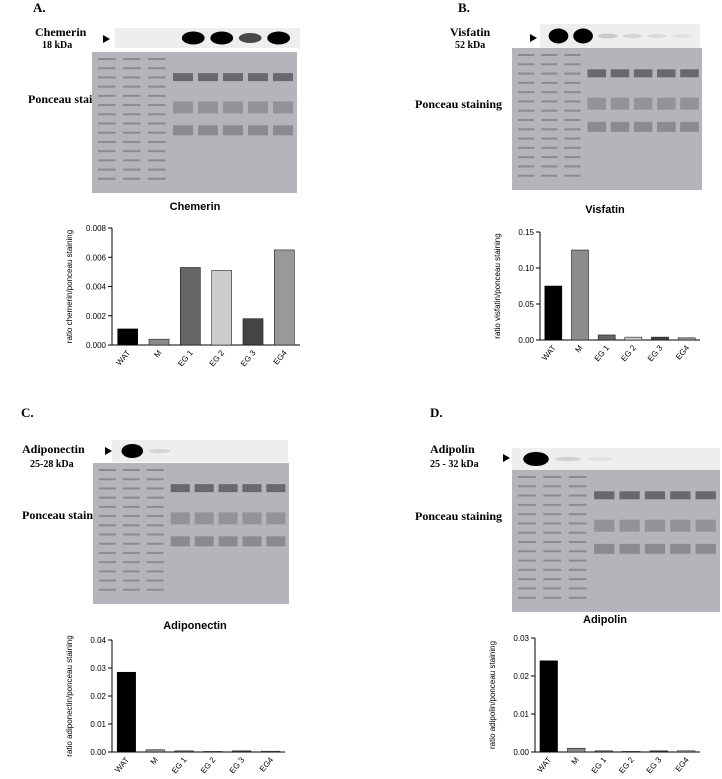  What do you see at coordinates (207, 38) in the screenshot?
I see `blot-strip` at bounding box center [207, 38].